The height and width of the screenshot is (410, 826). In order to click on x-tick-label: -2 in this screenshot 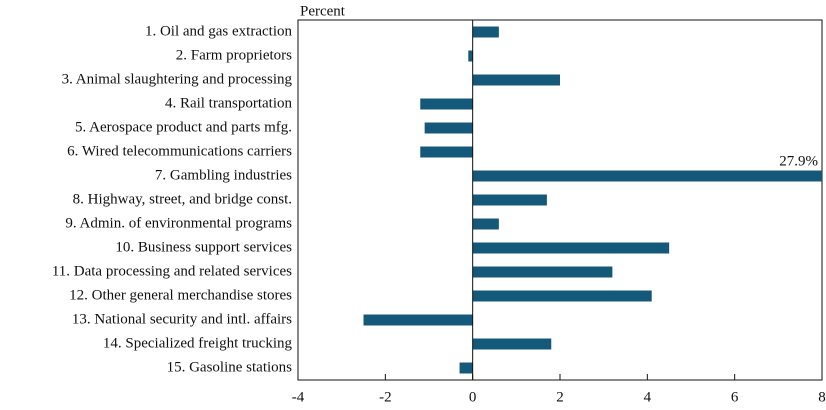, I will do `click(385, 397)`.